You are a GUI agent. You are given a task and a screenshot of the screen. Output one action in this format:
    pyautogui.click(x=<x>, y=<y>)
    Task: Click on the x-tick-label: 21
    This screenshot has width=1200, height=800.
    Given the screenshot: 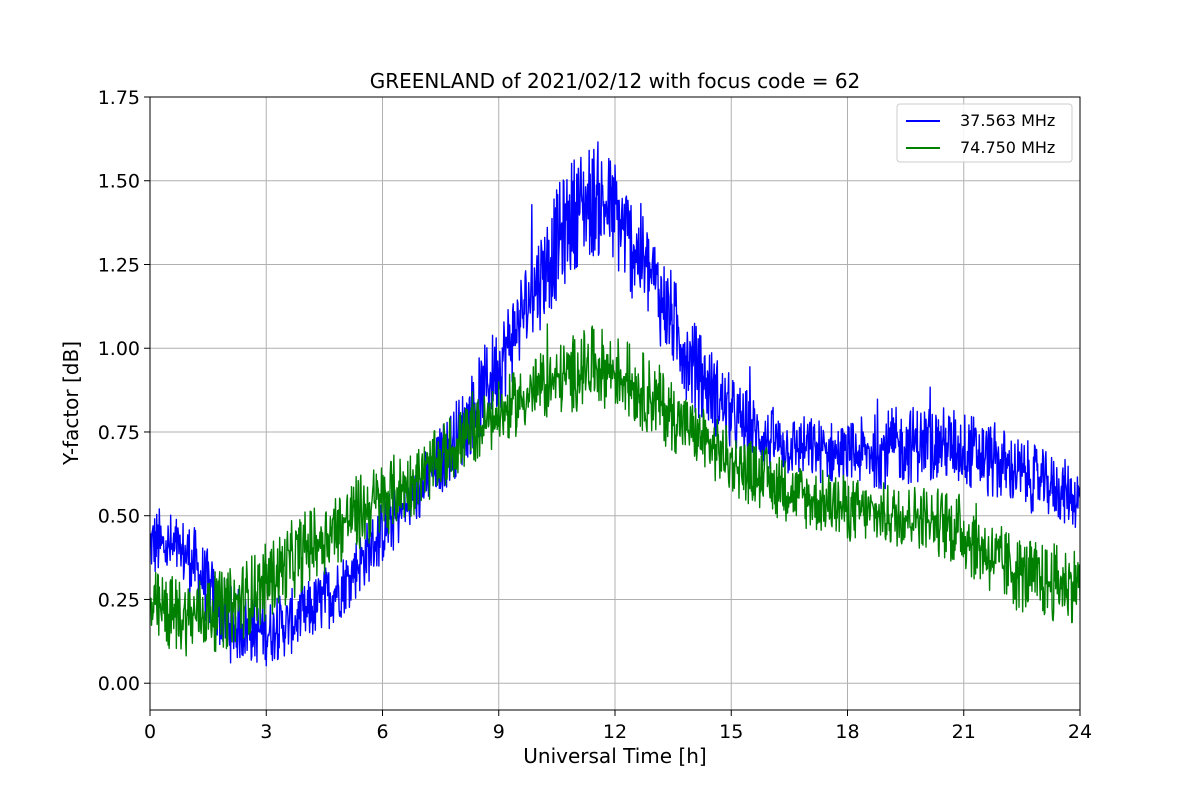 What is the action you would take?
    pyautogui.click(x=964, y=732)
    